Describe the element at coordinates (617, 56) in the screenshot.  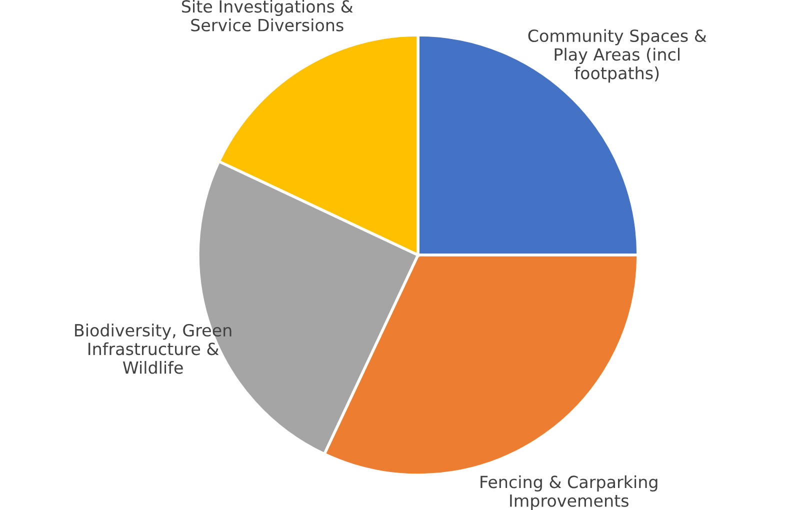
I see `slice-label: Community Spaces & Play Areas (incl footpaths)` at that location.